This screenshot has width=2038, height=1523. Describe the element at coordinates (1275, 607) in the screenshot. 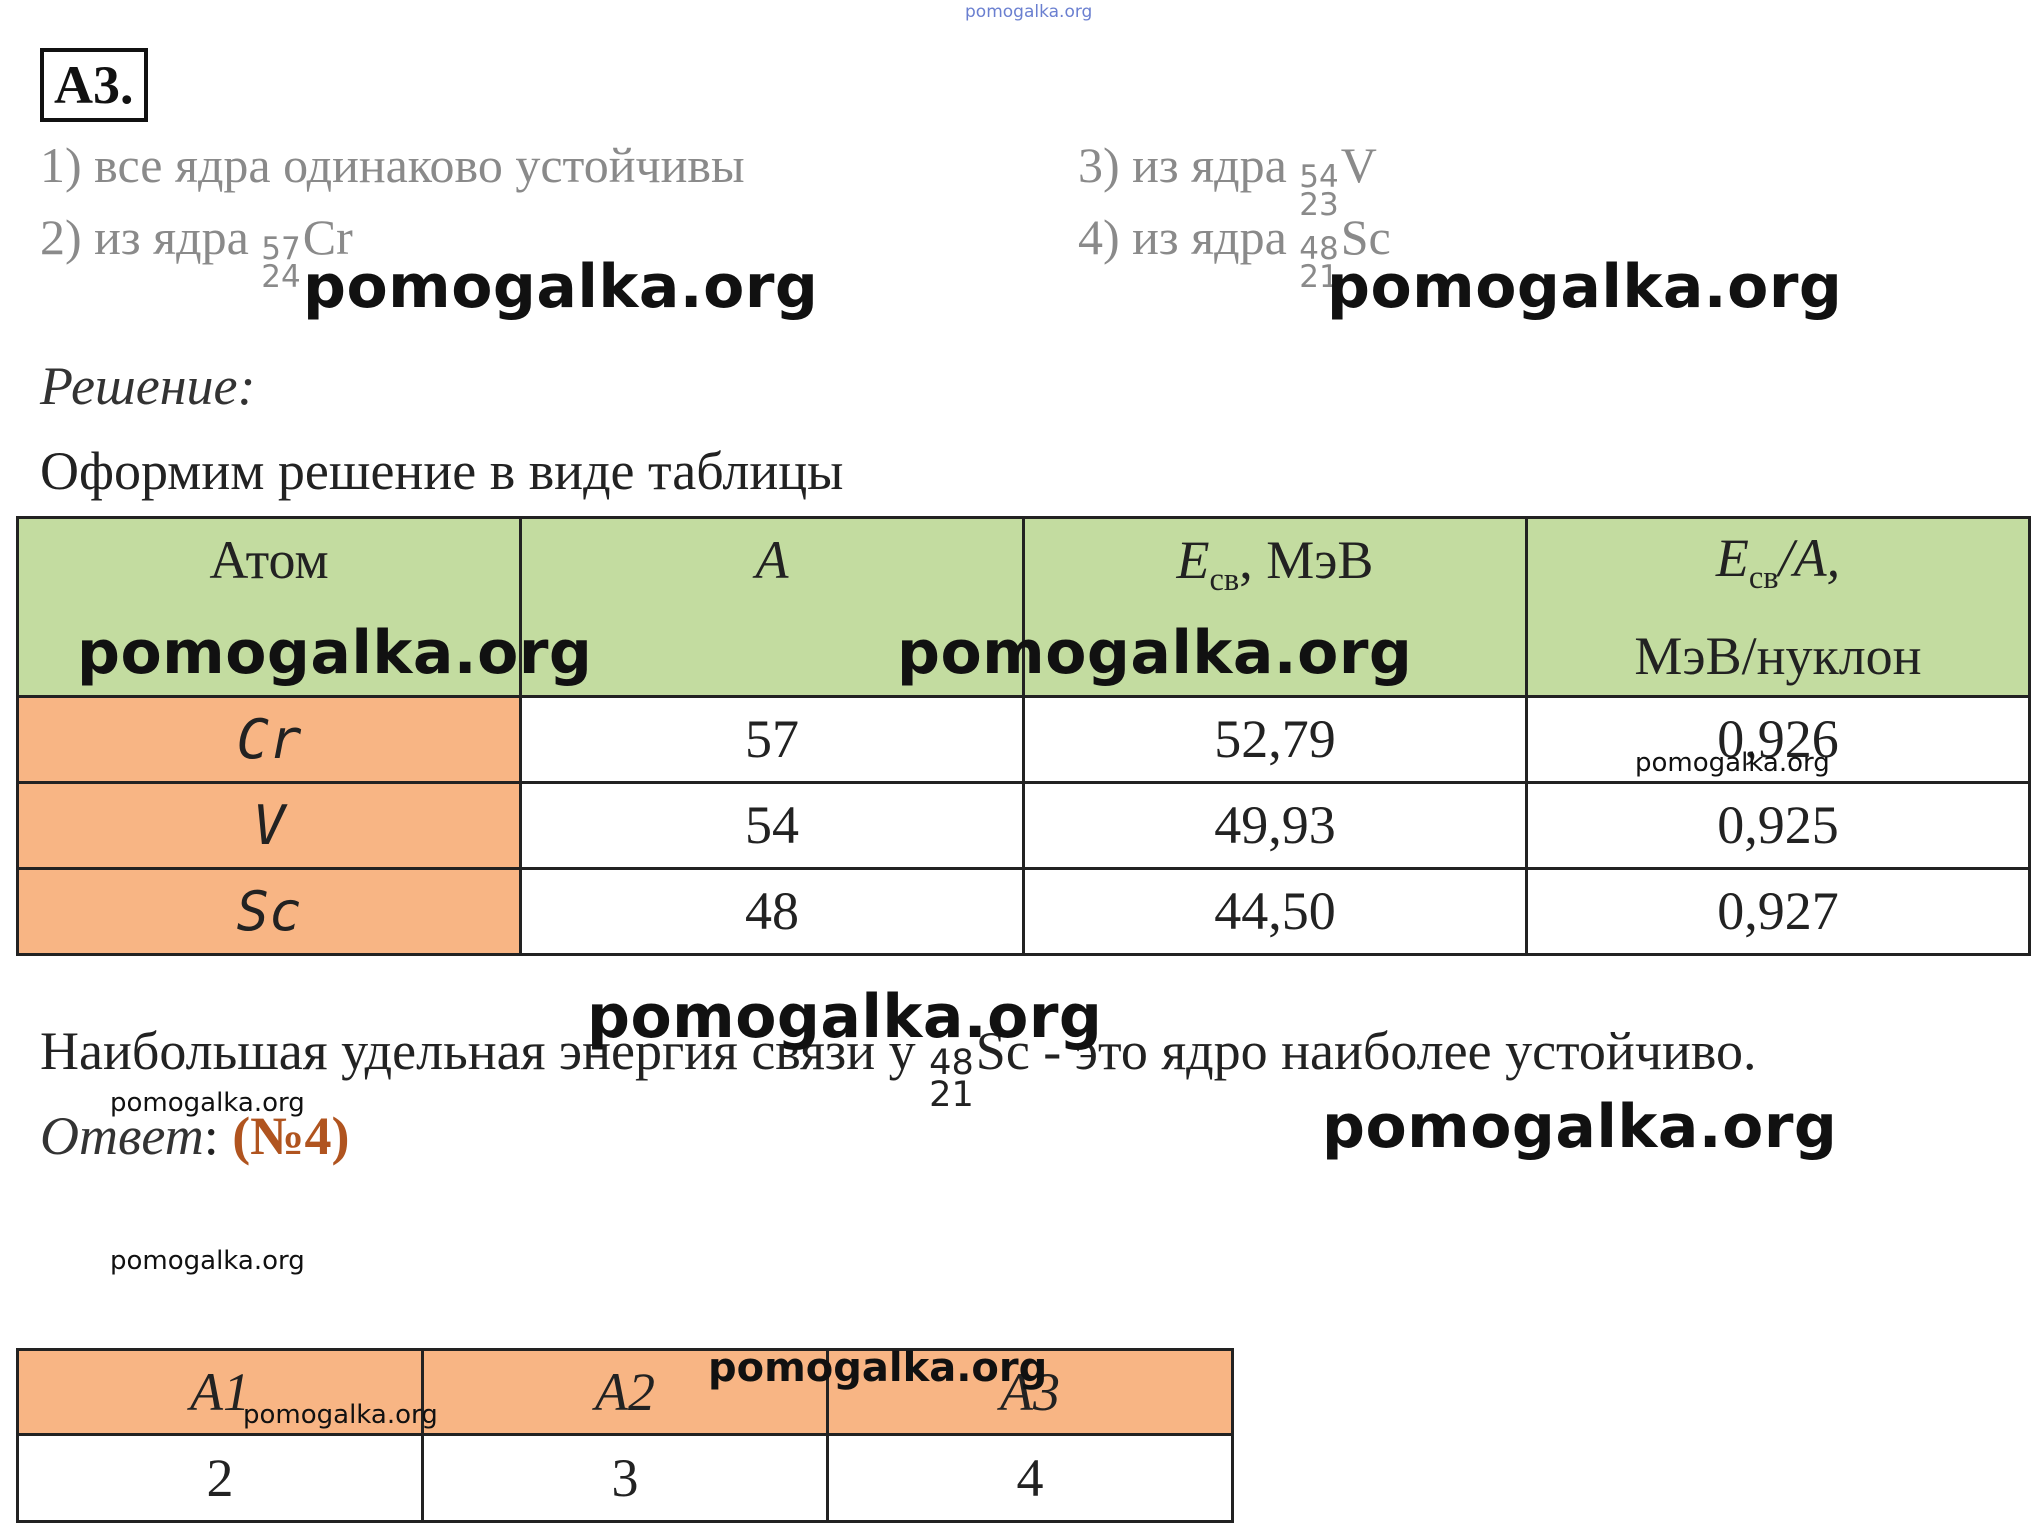

I see `header-energy: Eсв, МэВ` at that location.